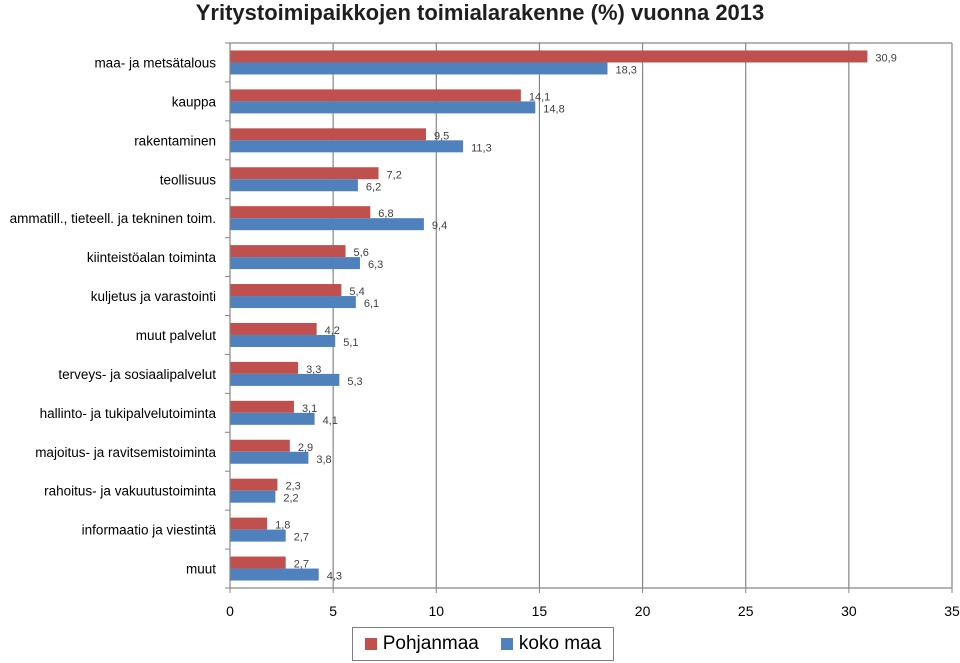  I want to click on data-label-koko-maa: 5,3, so click(354, 382).